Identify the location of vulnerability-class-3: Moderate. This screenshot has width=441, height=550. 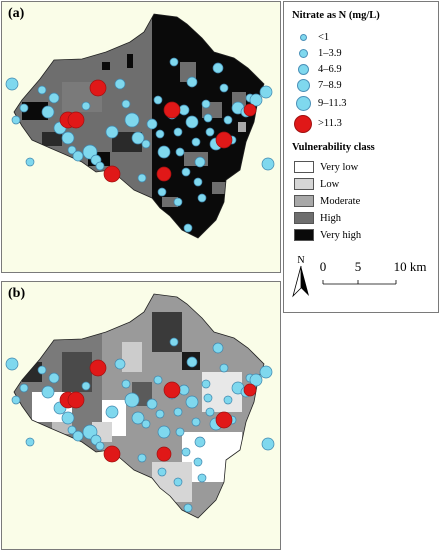
(326, 201).